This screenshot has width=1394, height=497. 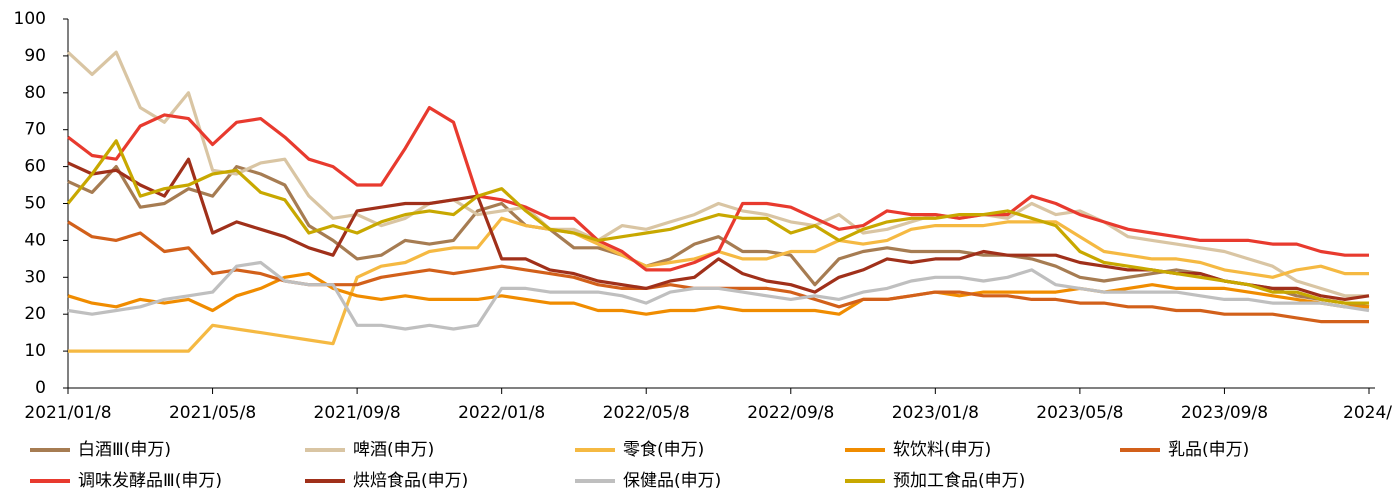 I want to click on y-tick-label: 40, so click(x=35, y=240).